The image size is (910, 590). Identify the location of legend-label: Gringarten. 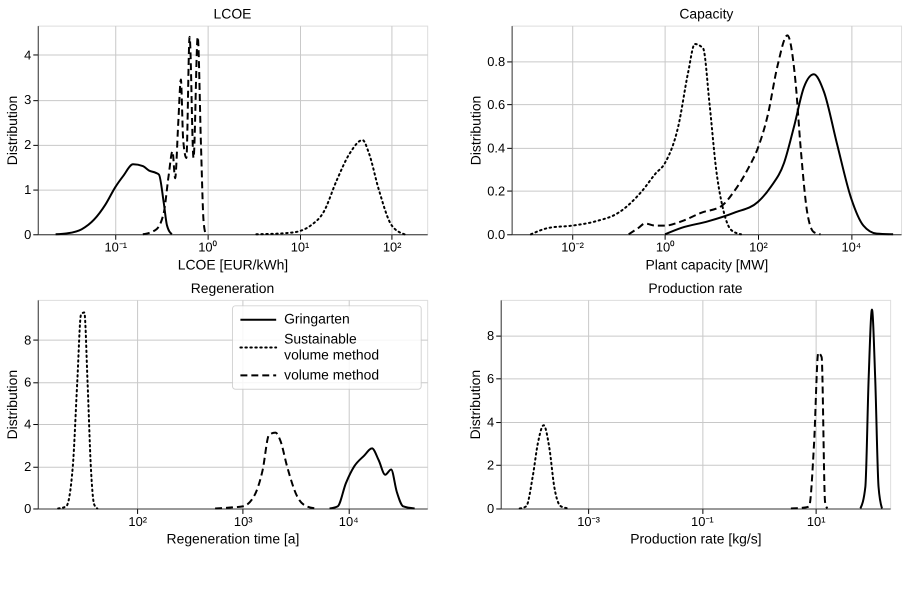
(317, 318).